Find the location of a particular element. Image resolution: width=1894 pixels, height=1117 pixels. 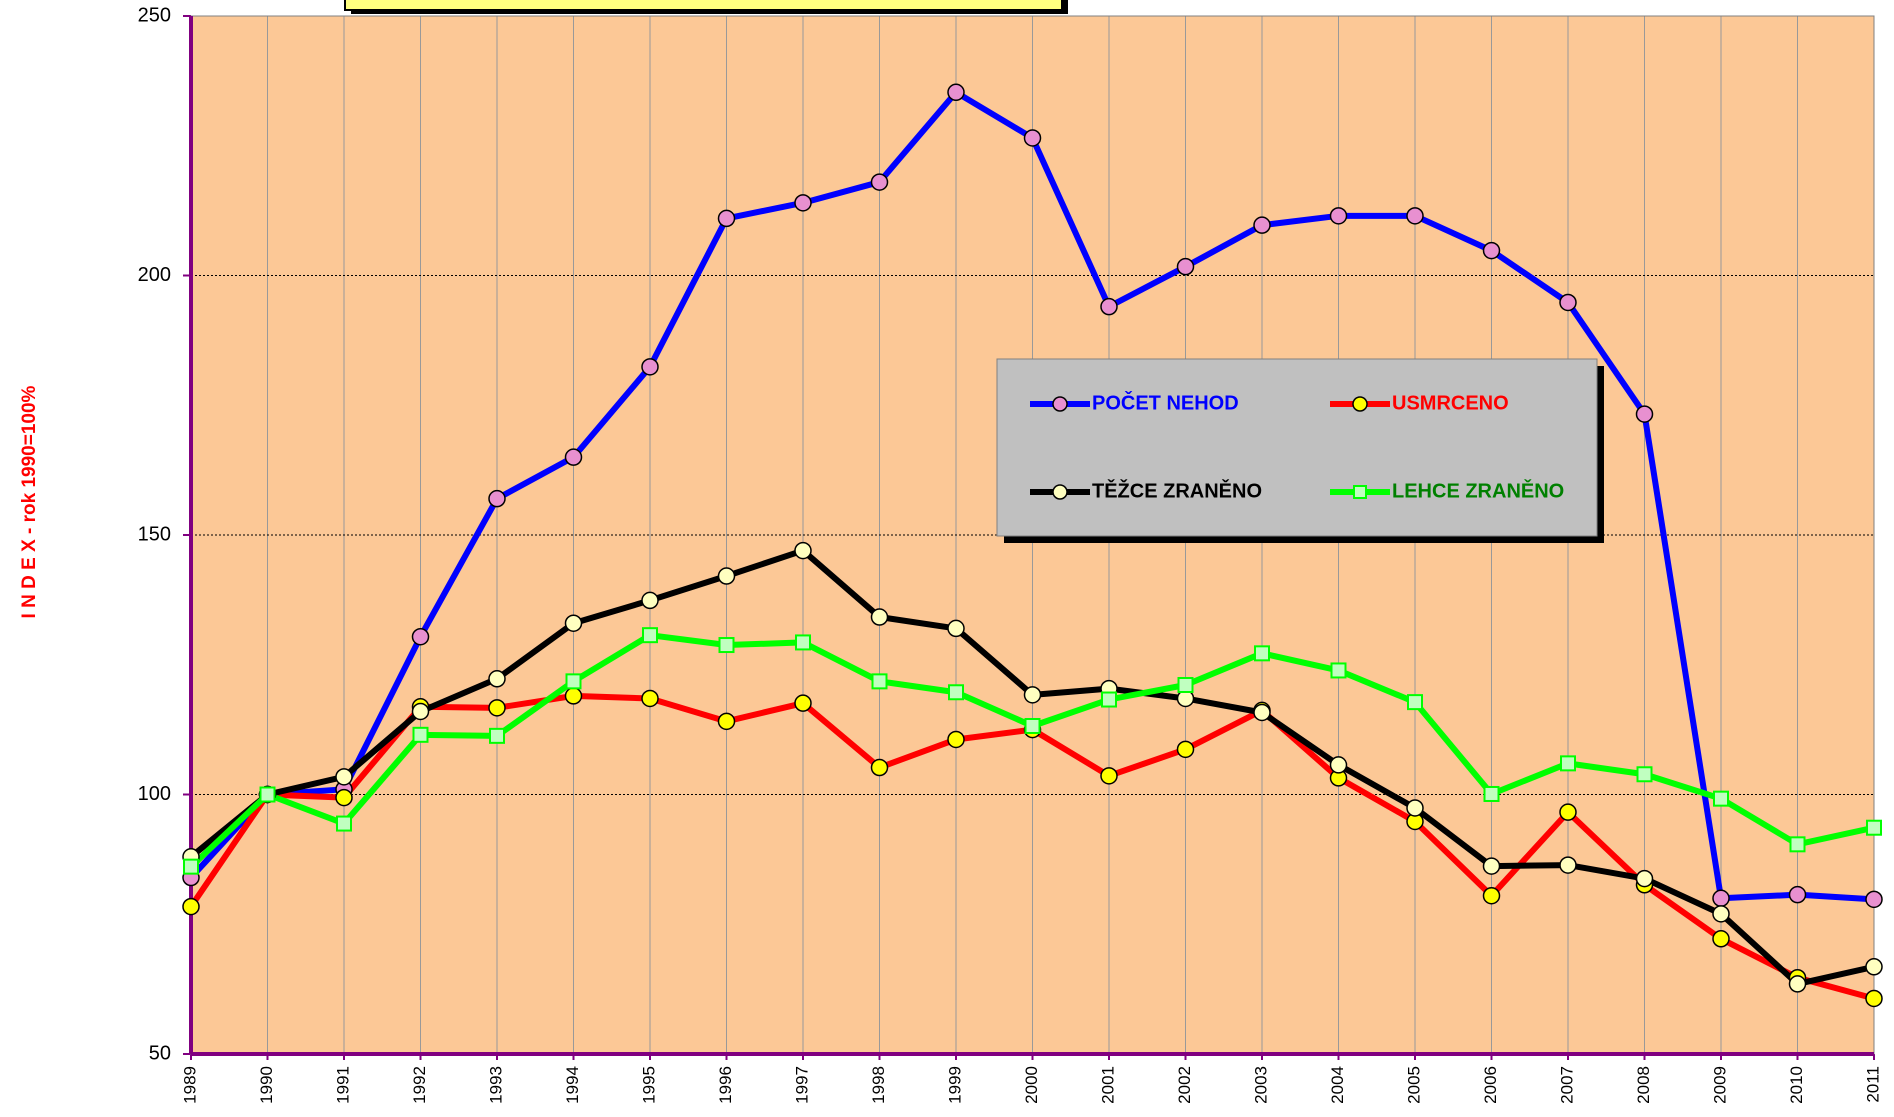

legend-label: TĚŽCE ZRANĚNO is located at coordinates (1177, 490).